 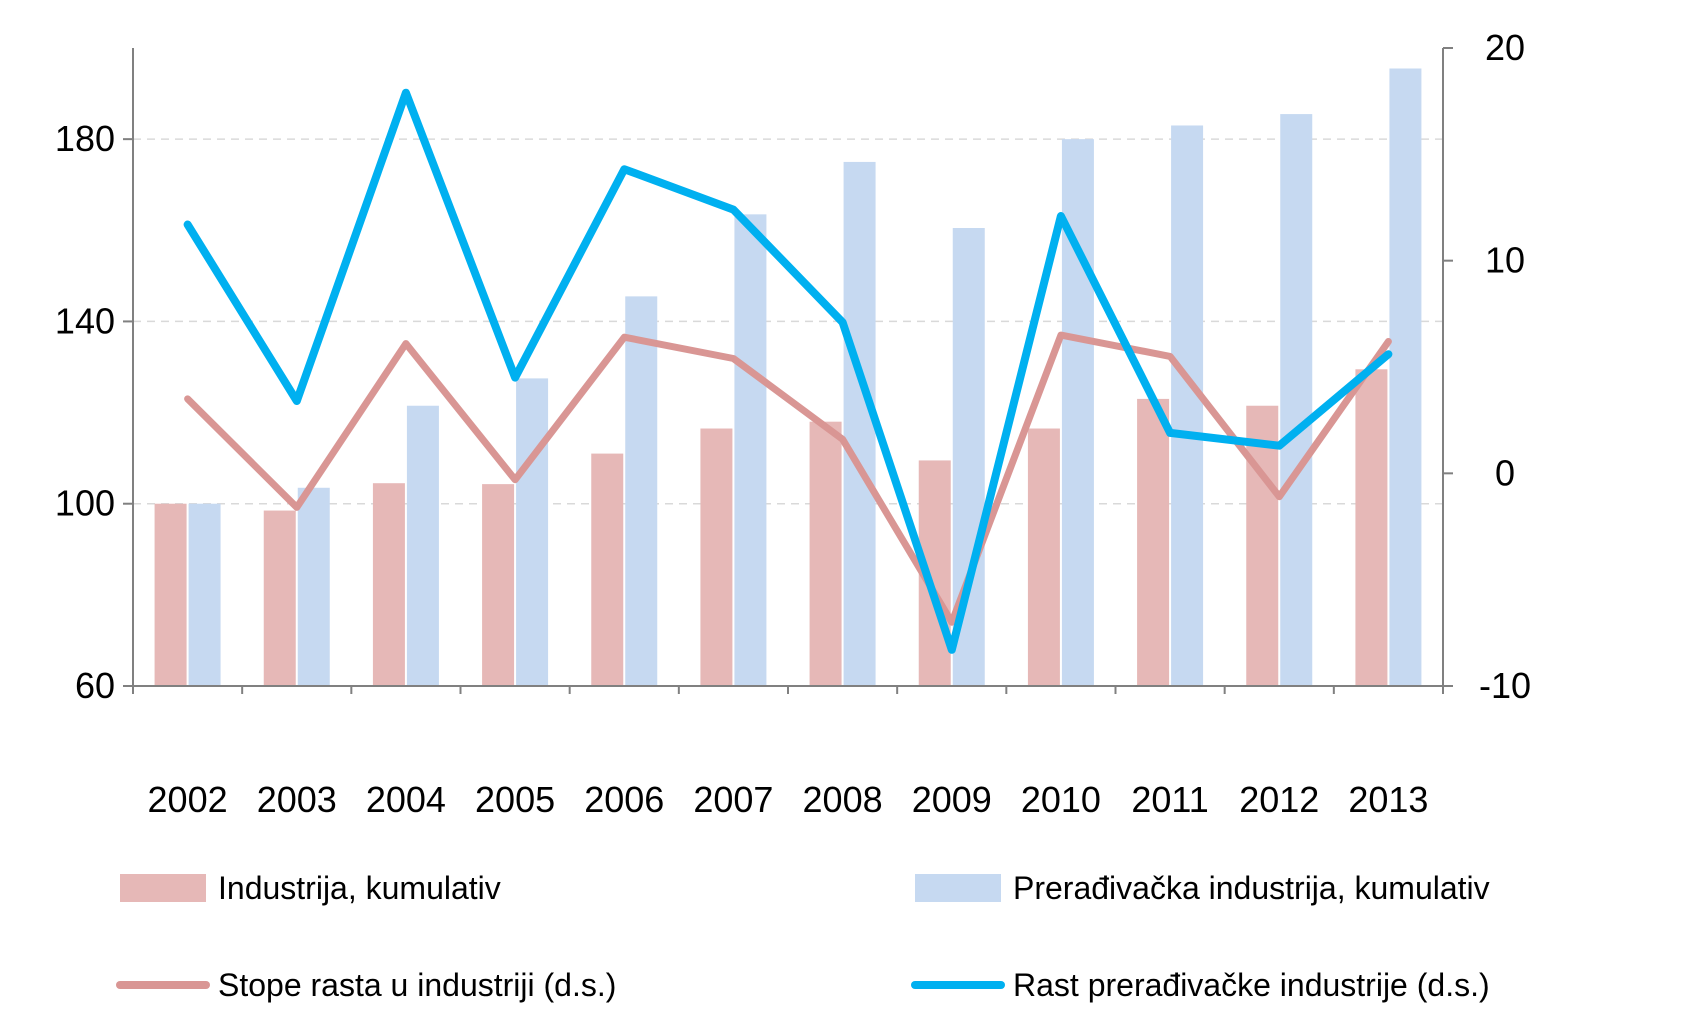 I want to click on legend-preradjivacka-bar-label: Prerađivačka industrija, kumulativ, so click(x=1251, y=888).